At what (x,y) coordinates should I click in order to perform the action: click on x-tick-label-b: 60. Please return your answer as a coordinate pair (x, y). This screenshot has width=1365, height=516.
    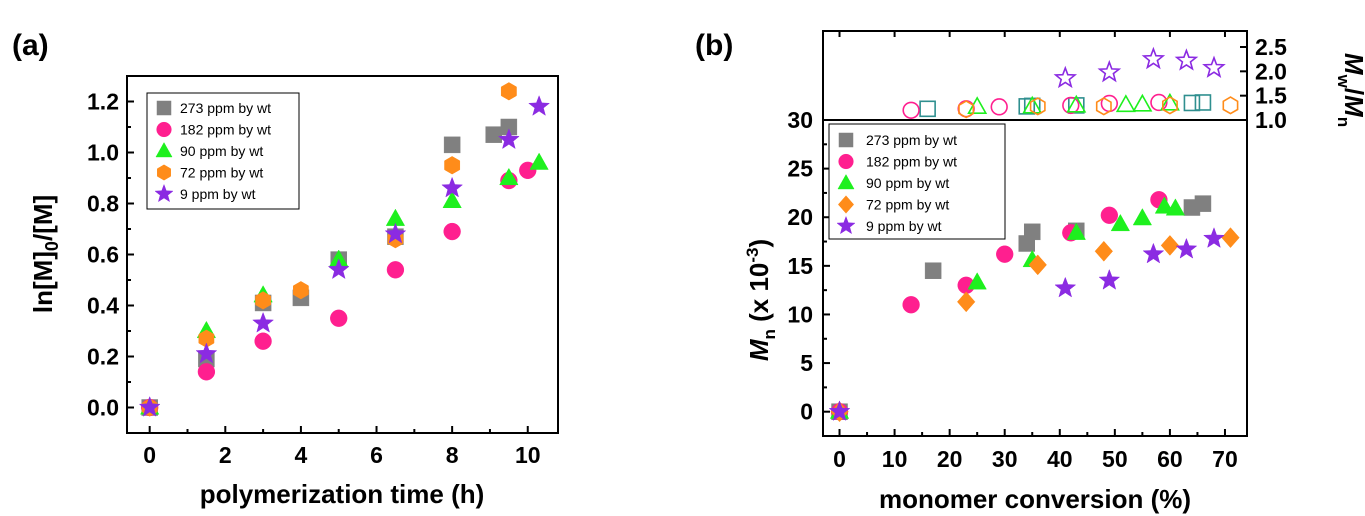
    Looking at the image, I should click on (1170, 459).